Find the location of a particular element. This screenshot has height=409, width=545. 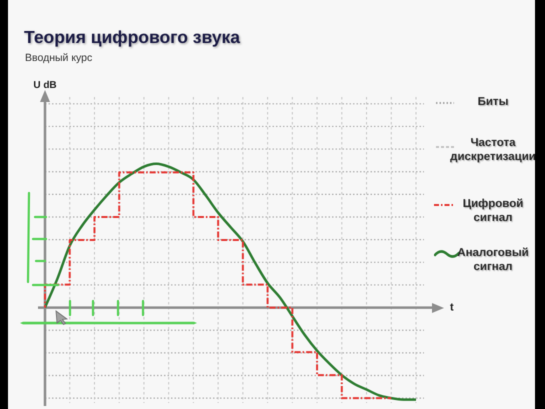

legend-label: Цифровой сигнал is located at coordinates (493, 211).